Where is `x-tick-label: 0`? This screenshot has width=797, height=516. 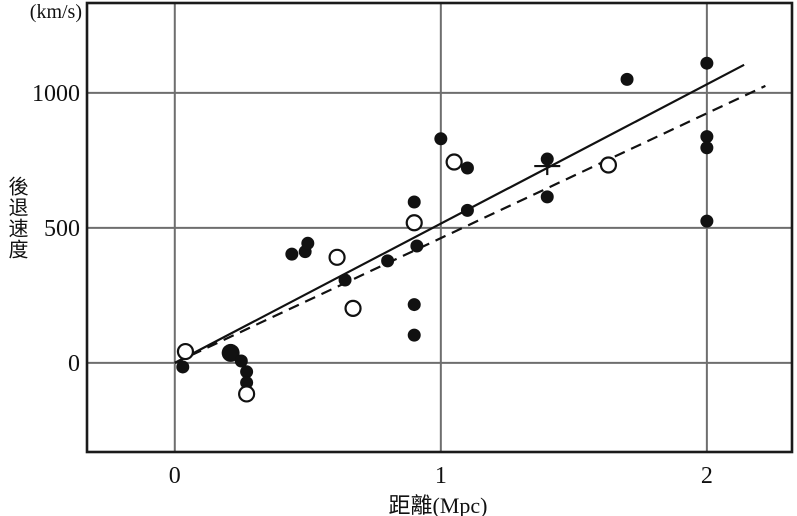 x-tick-label: 0 is located at coordinates (175, 476).